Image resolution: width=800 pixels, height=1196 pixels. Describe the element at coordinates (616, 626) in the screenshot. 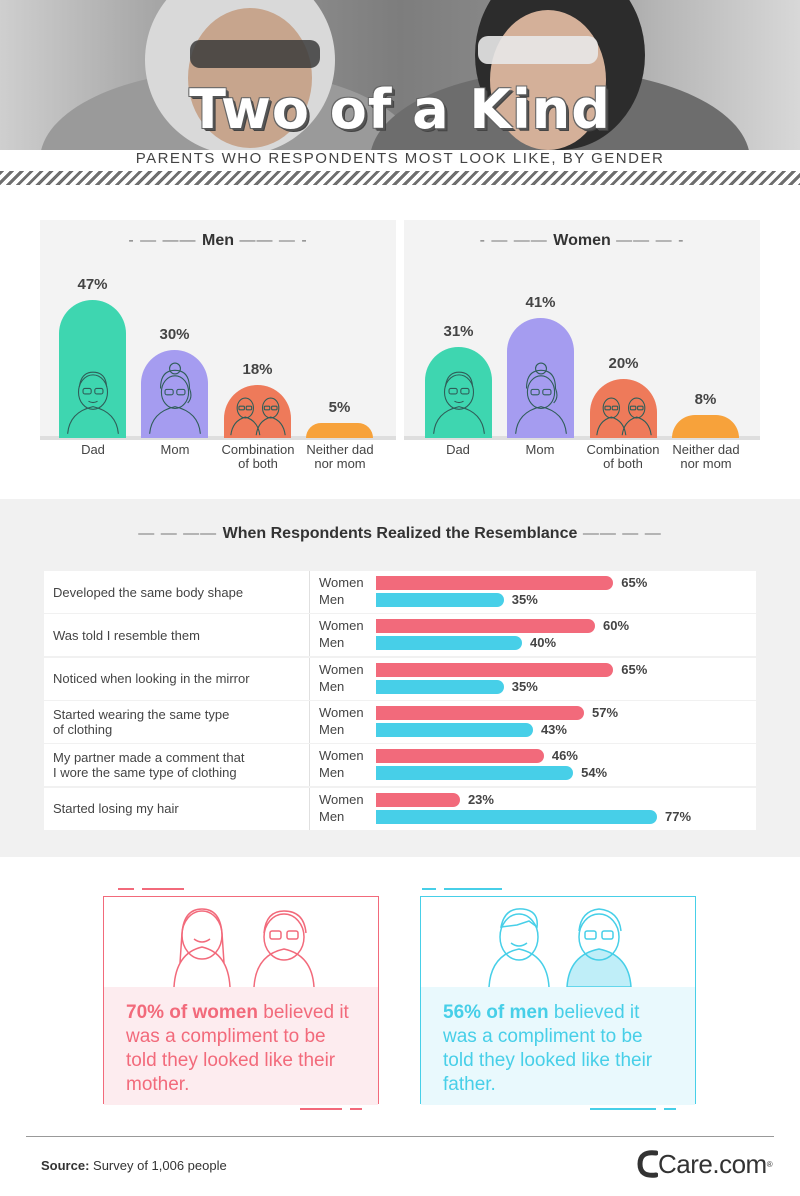

I see `women-bar-value: 60%` at that location.